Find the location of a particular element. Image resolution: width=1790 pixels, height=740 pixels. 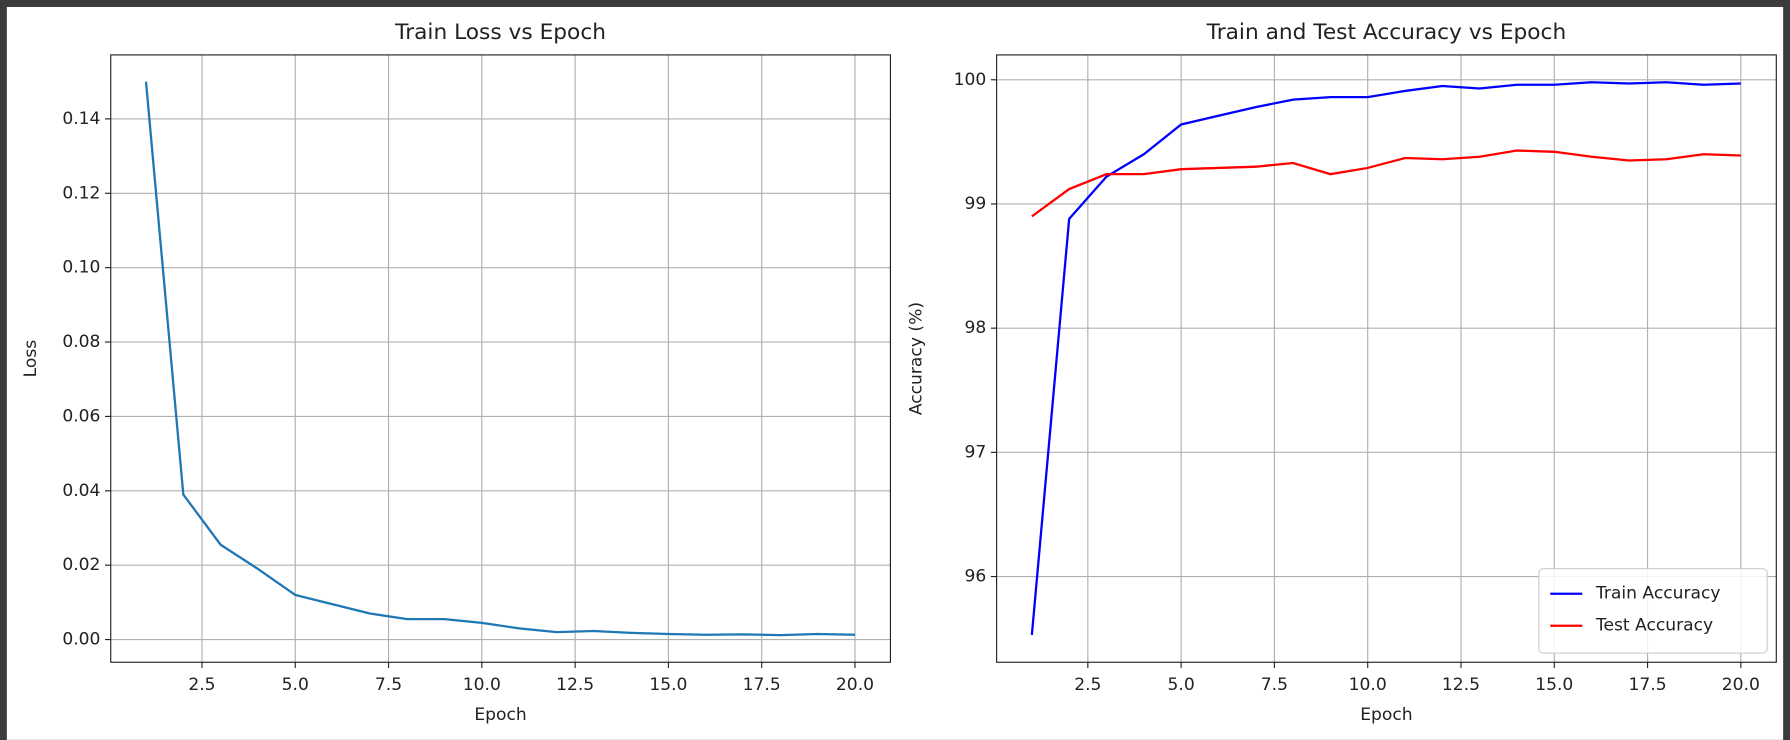

y-tick-label: 100 is located at coordinates (970, 80).